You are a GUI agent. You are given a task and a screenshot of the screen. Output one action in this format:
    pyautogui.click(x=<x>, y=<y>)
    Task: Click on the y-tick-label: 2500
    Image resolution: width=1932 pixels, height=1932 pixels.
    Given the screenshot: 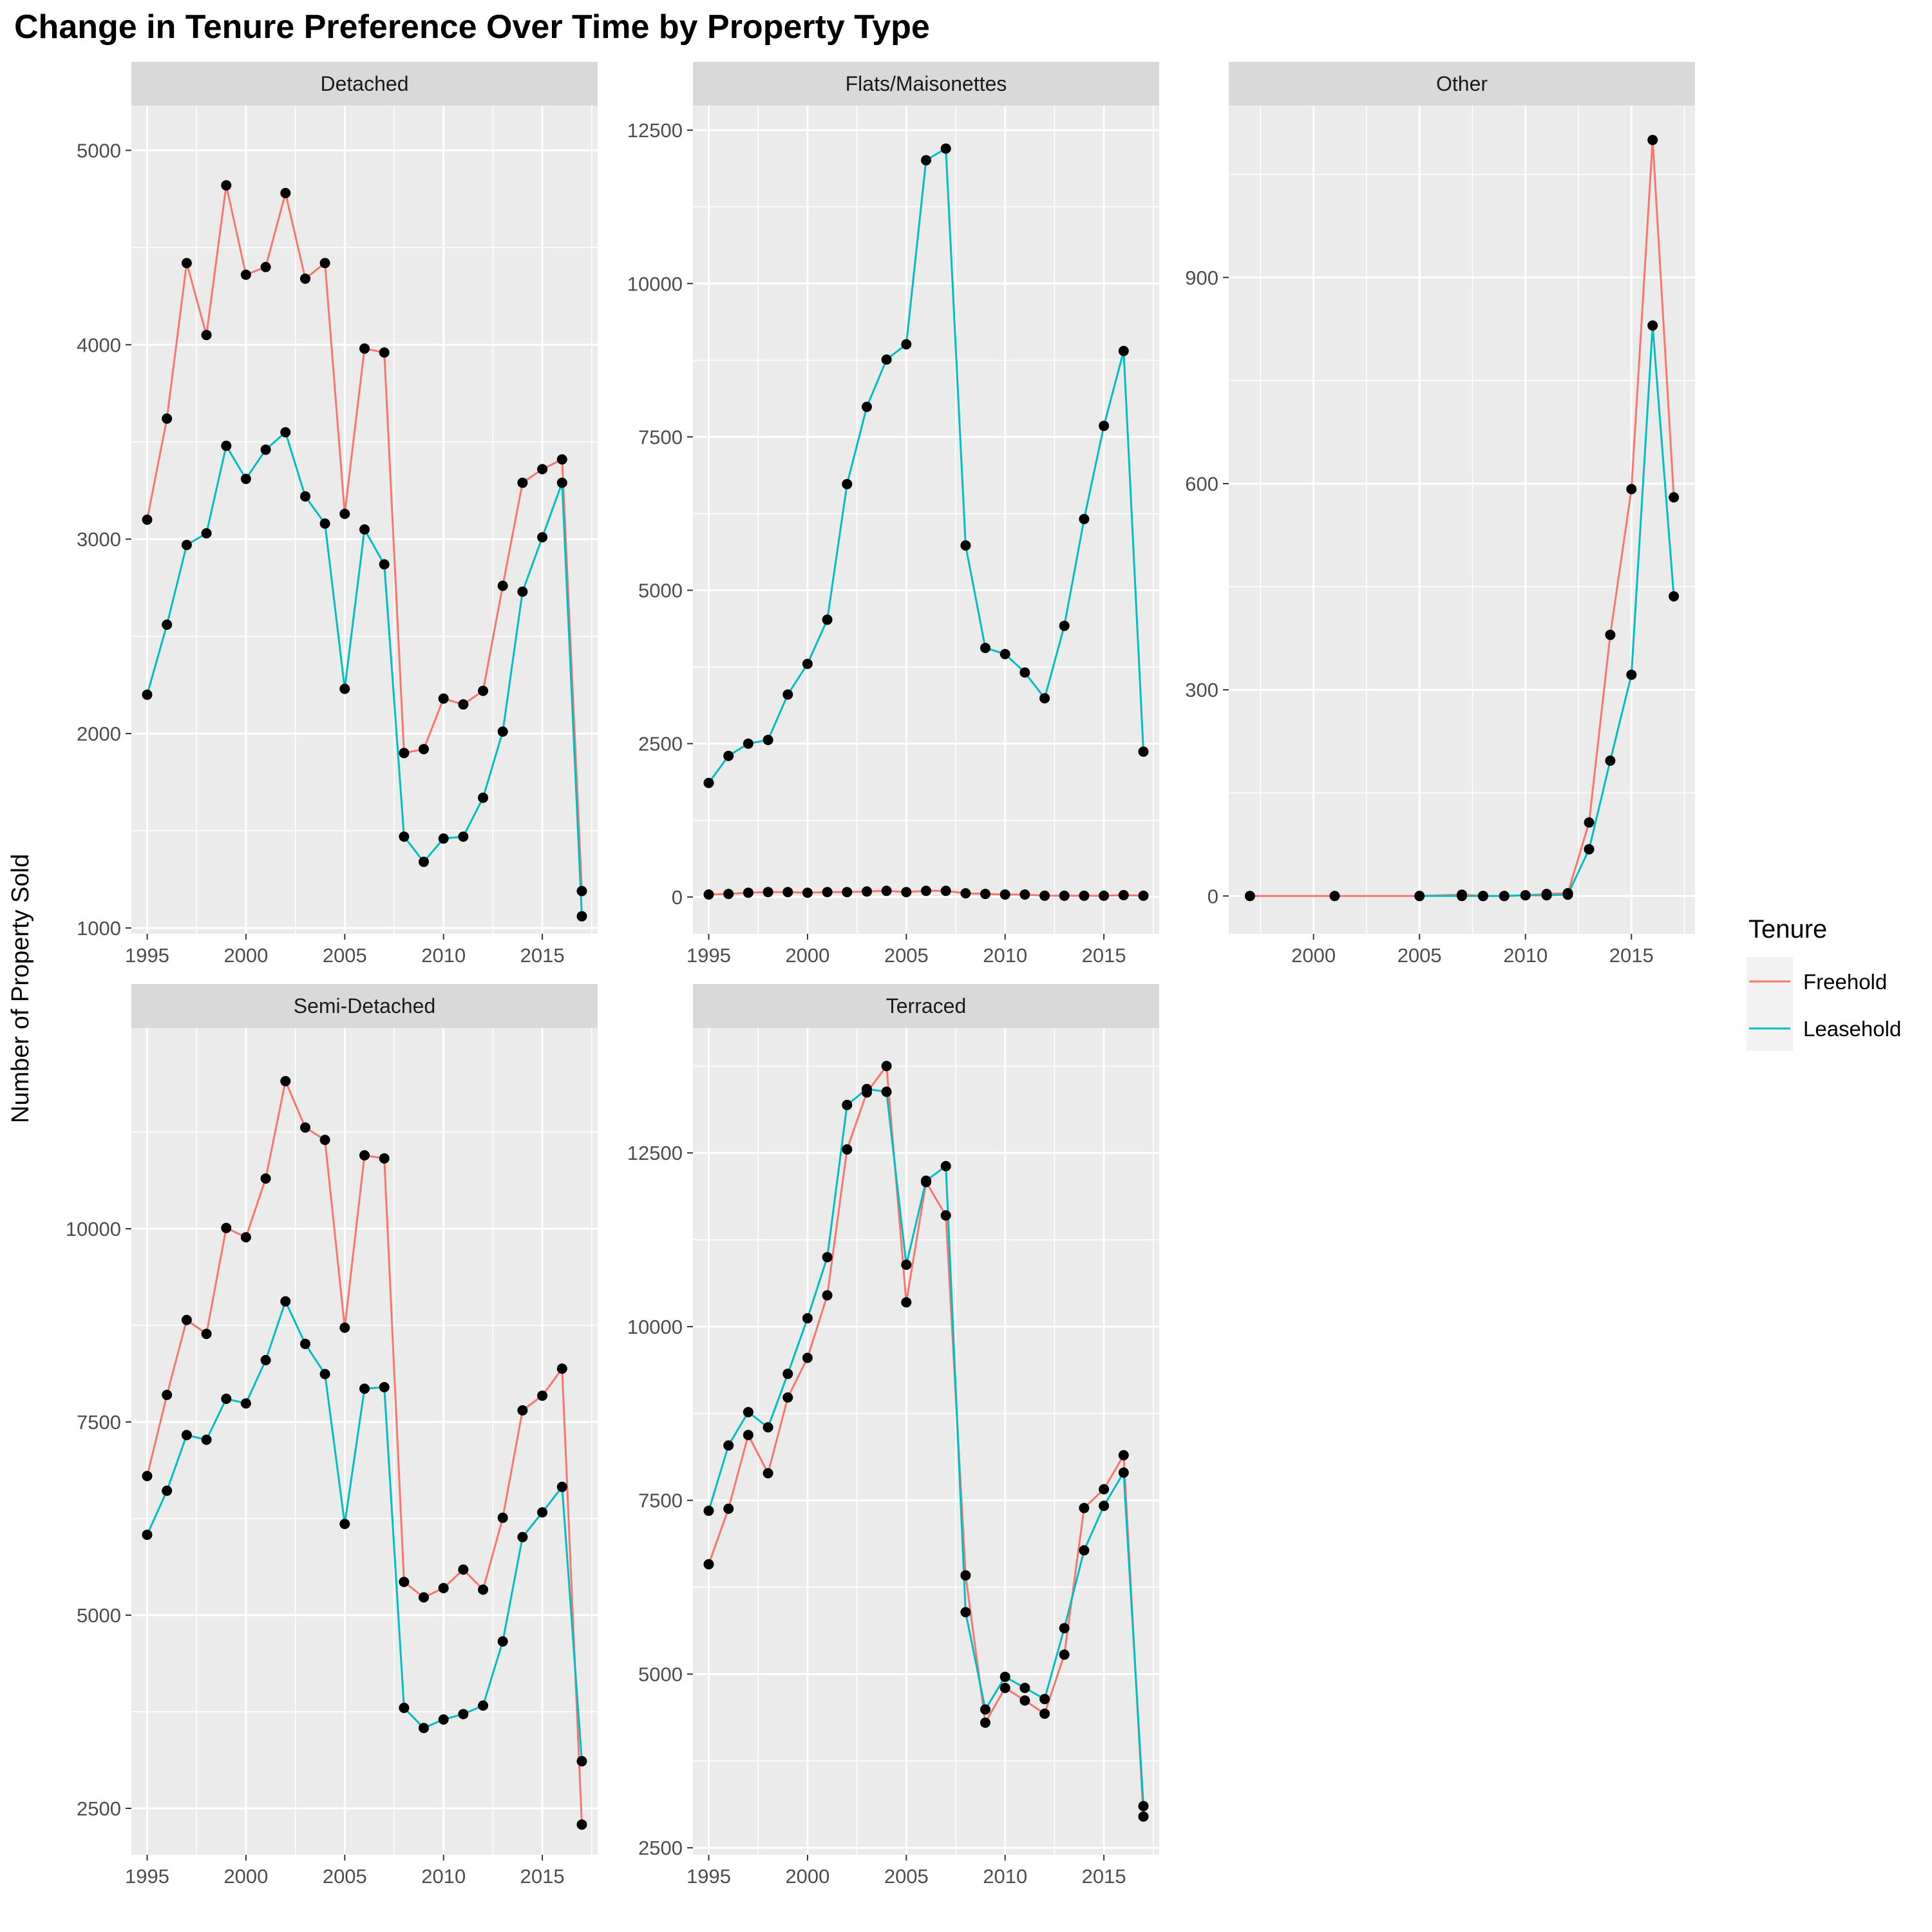 What is the action you would take?
    pyautogui.click(x=99, y=1808)
    